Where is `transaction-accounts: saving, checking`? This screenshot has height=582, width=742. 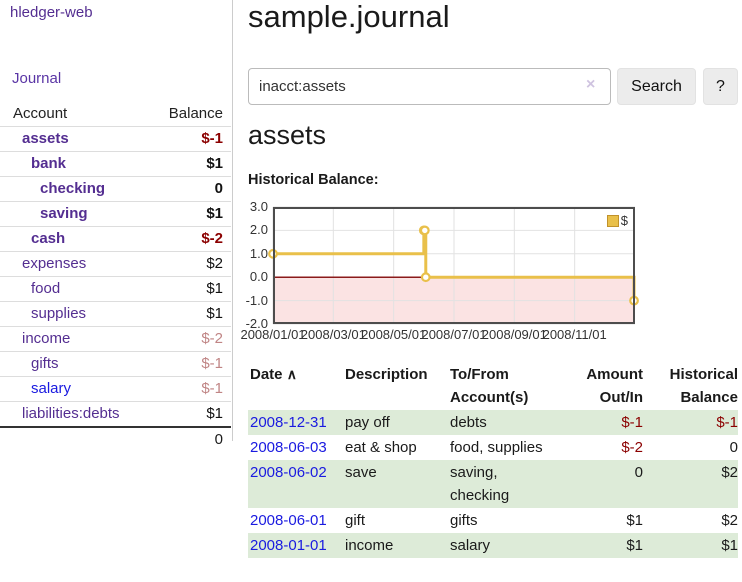 transaction-accounts: saving, checking is located at coordinates (480, 484).